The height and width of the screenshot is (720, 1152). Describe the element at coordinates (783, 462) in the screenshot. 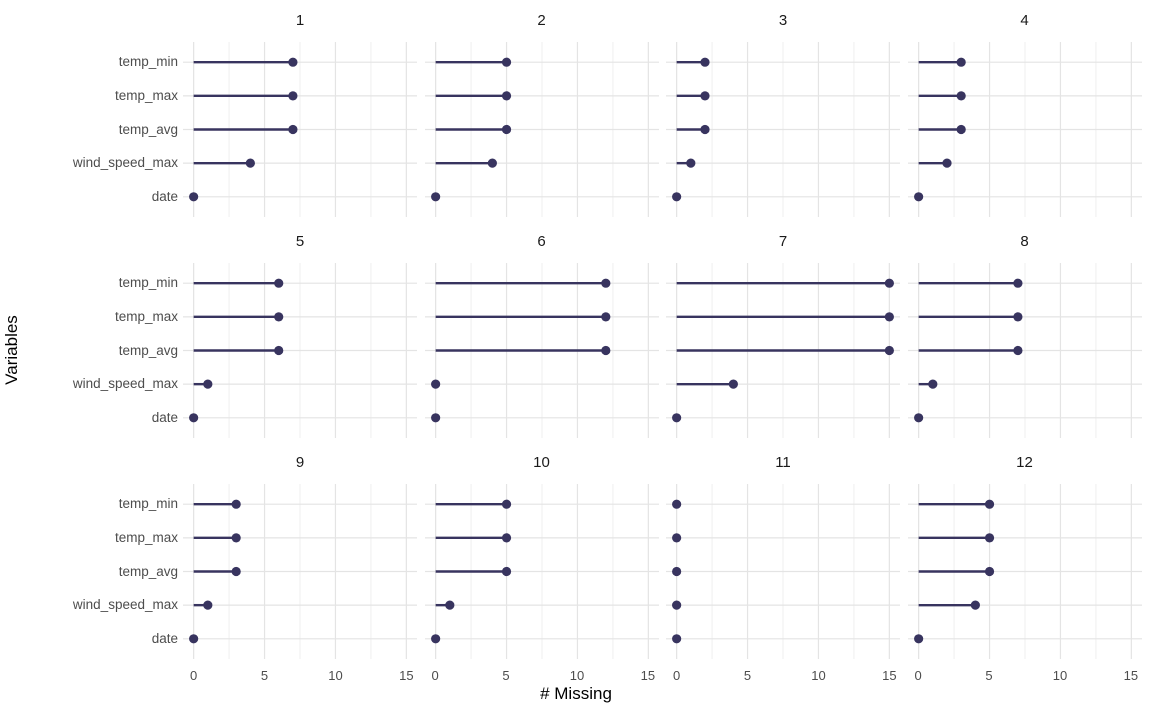

I see `facet-title: 11` at that location.